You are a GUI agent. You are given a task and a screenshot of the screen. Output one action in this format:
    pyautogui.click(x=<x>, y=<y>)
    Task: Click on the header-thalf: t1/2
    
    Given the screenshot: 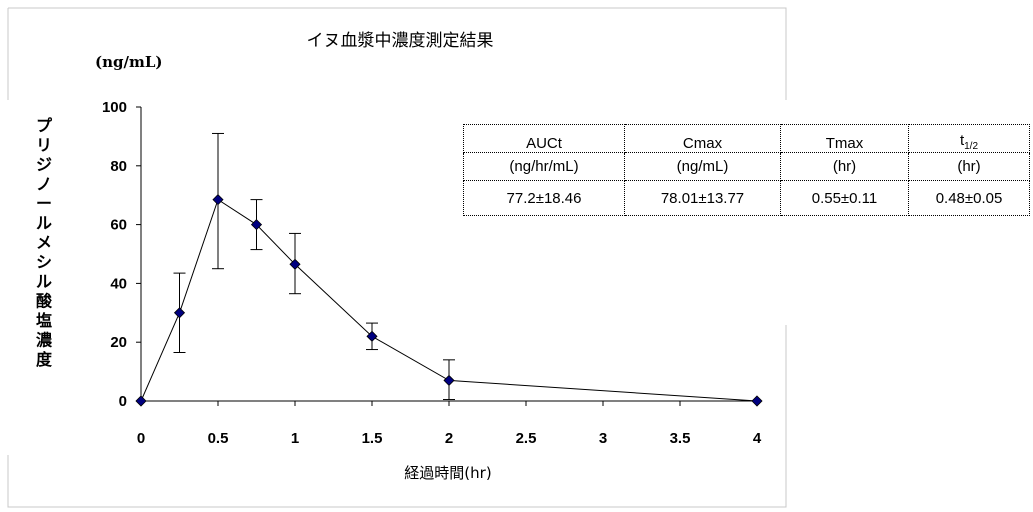 What is the action you would take?
    pyautogui.click(x=969, y=138)
    